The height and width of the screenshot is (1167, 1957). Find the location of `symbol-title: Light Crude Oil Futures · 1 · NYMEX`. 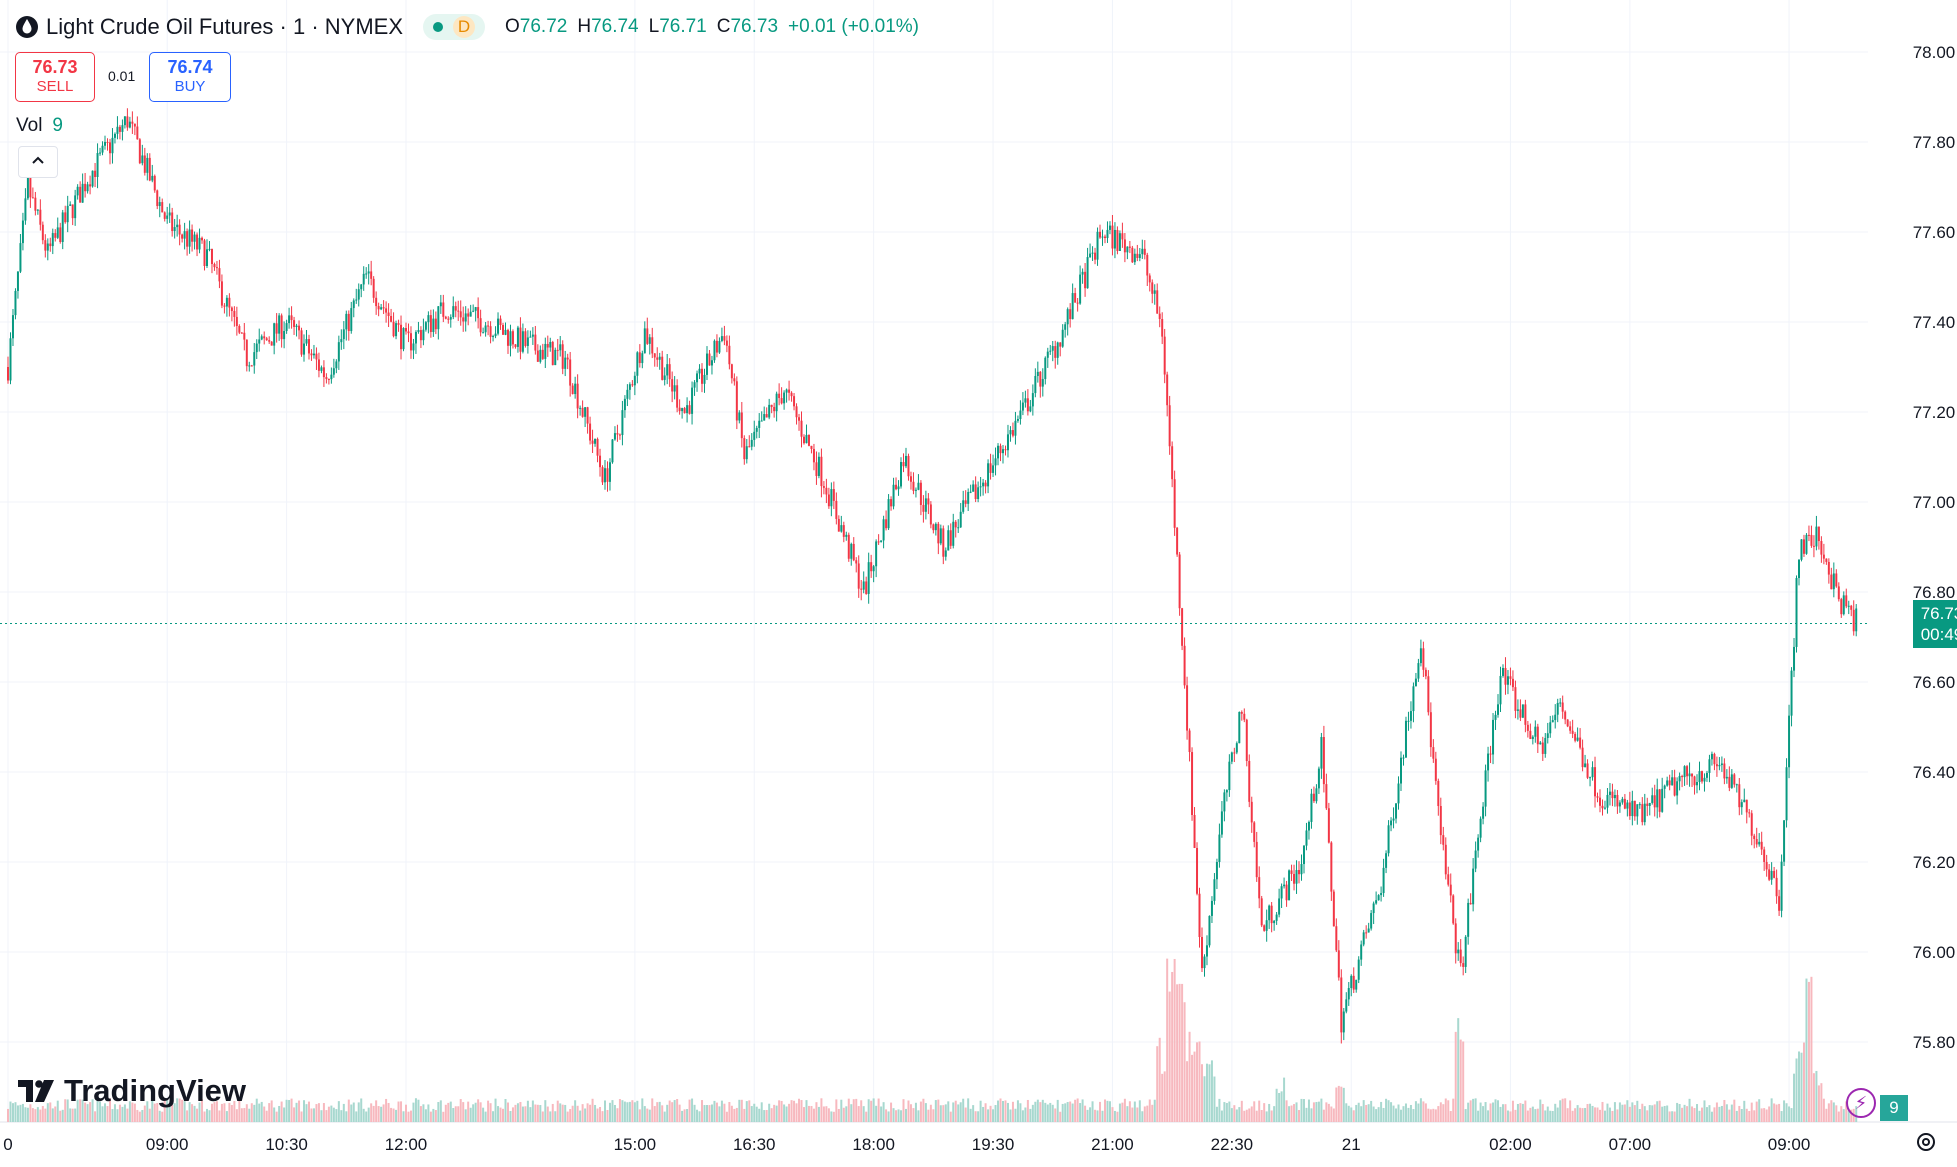

symbol-title: Light Crude Oil Futures · 1 · NYMEX is located at coordinates (225, 26).